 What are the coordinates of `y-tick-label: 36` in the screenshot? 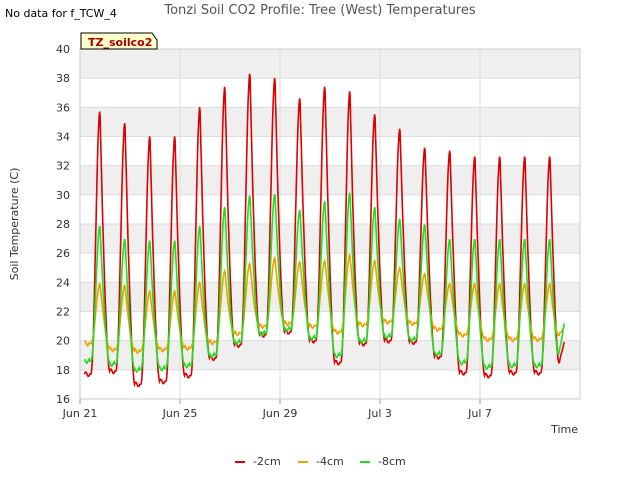 It's located at (63, 107).